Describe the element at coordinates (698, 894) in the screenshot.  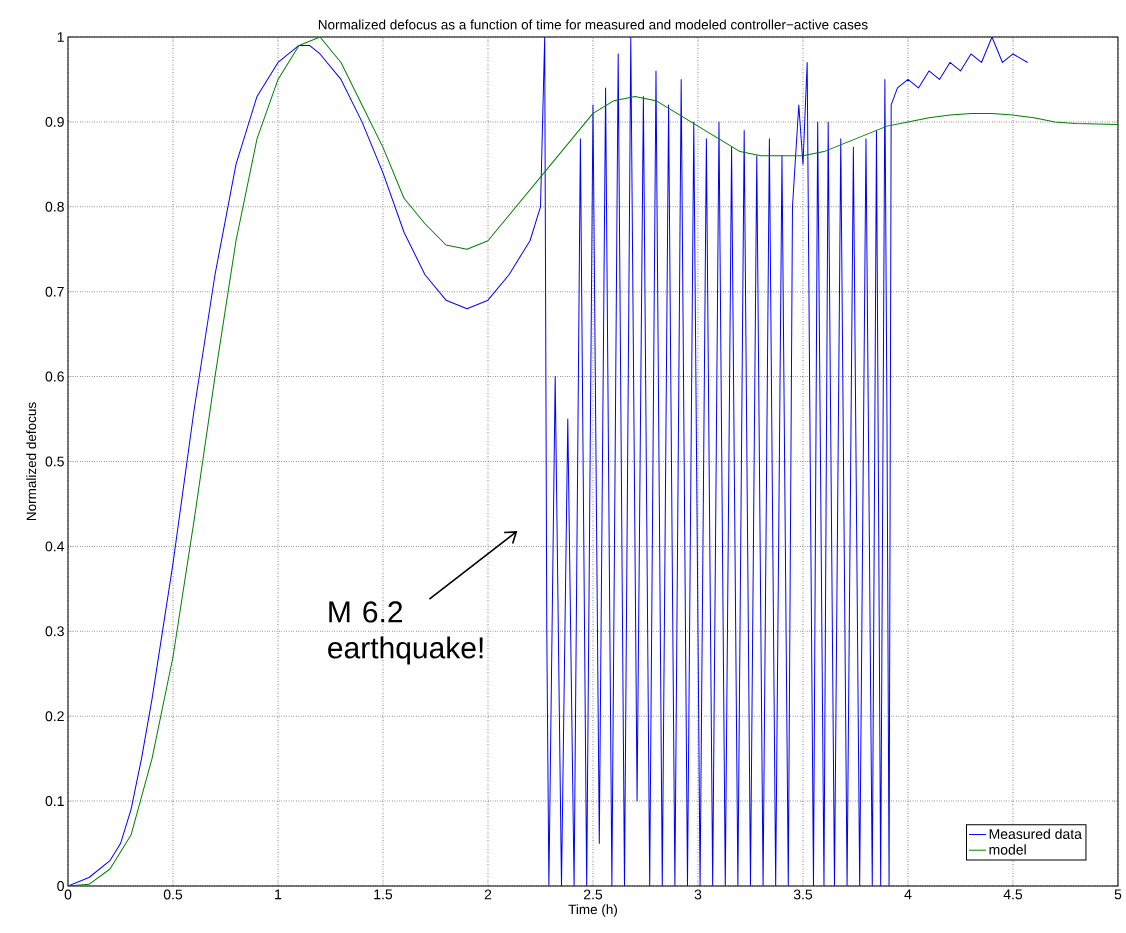
I see `x-tick-label: 3` at that location.